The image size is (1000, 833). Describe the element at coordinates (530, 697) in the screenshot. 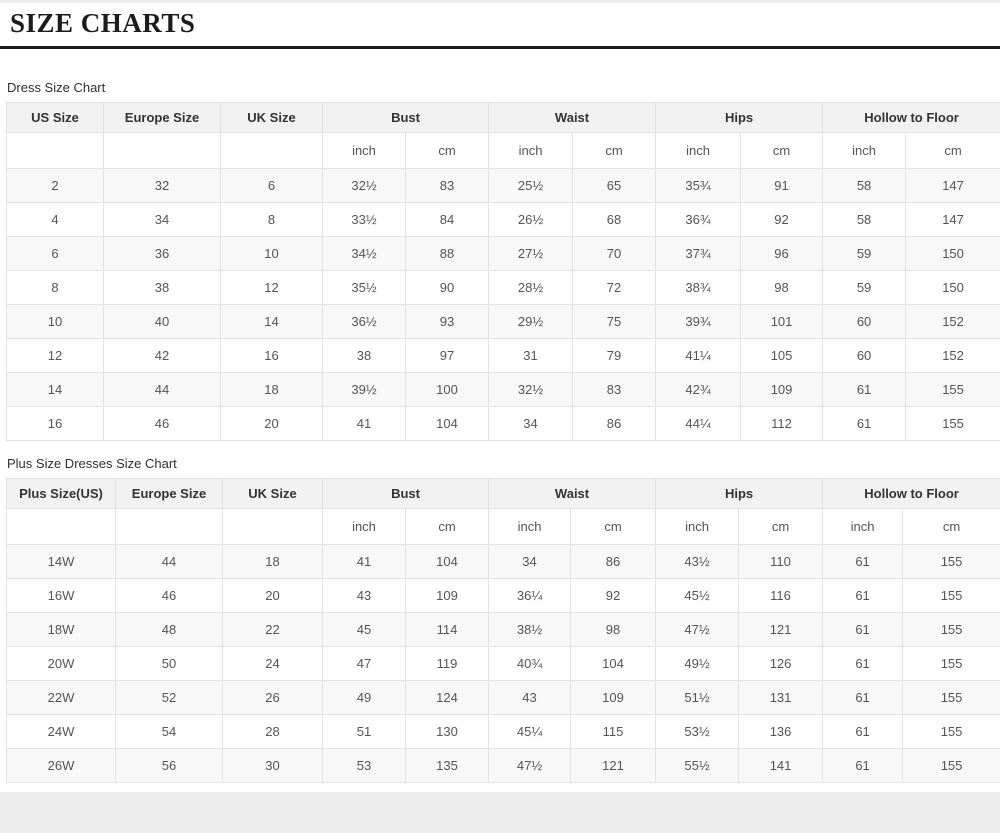

I see `cell: 43` at that location.